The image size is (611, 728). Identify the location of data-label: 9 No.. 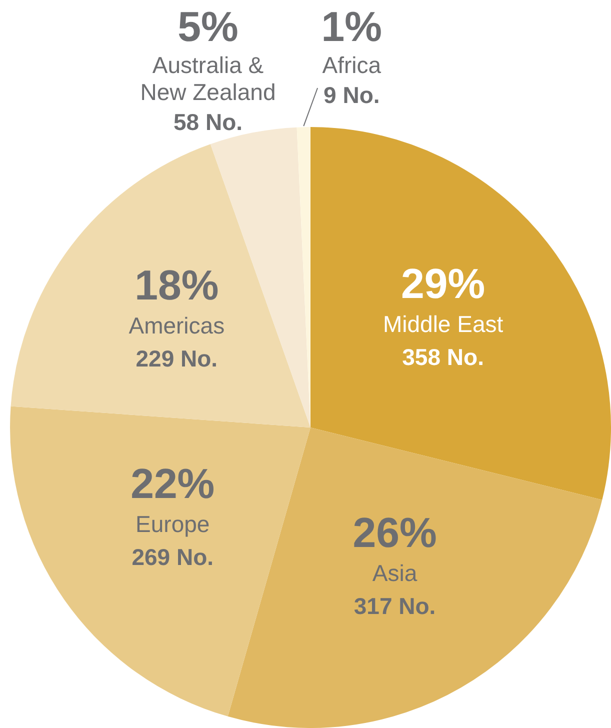
(352, 95).